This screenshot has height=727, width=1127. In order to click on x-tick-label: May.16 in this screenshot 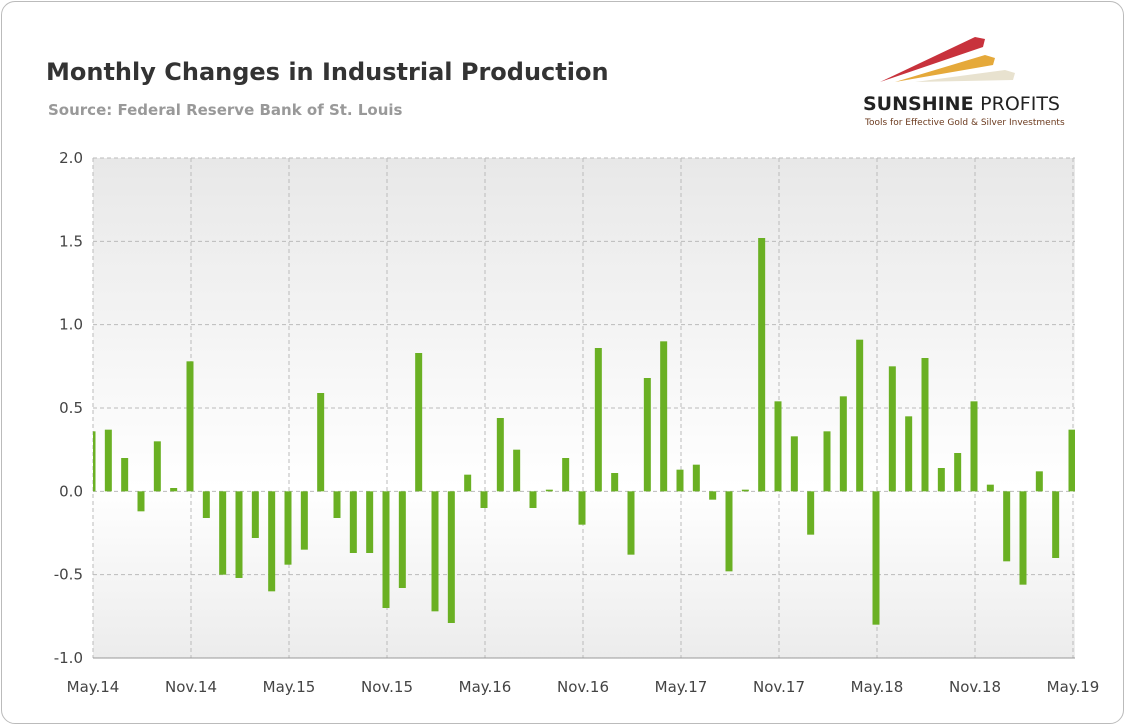, I will do `click(485, 687)`.